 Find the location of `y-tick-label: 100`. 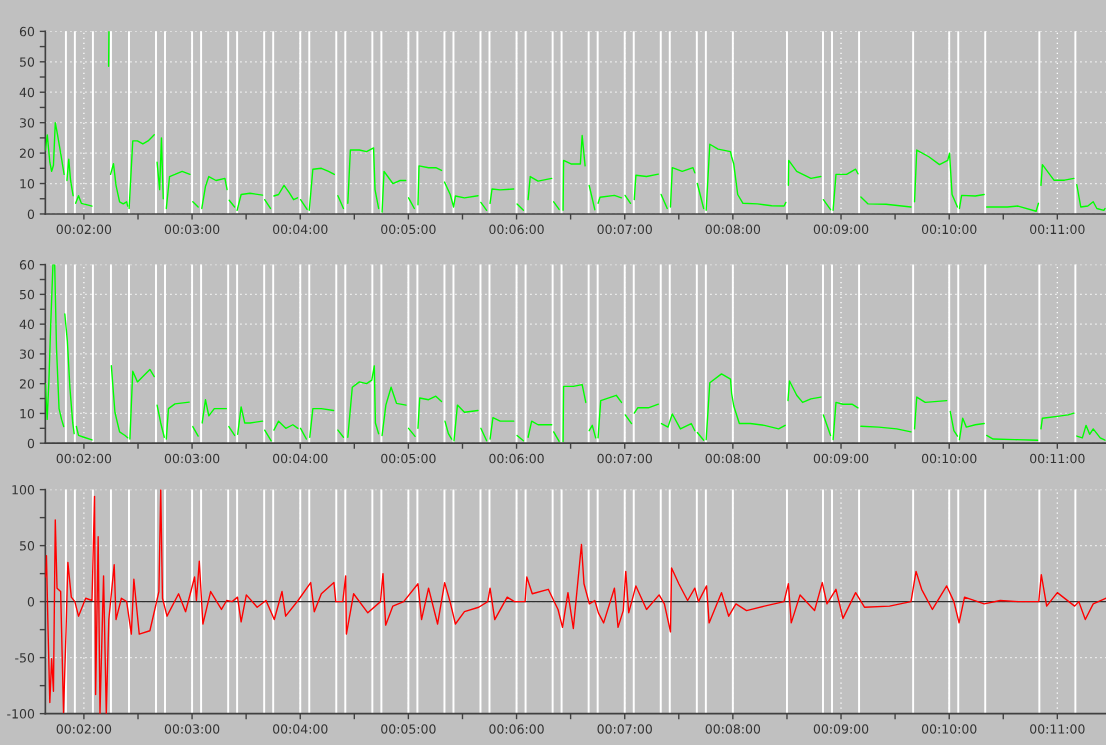

y-tick-label: 100 is located at coordinates (23, 490).